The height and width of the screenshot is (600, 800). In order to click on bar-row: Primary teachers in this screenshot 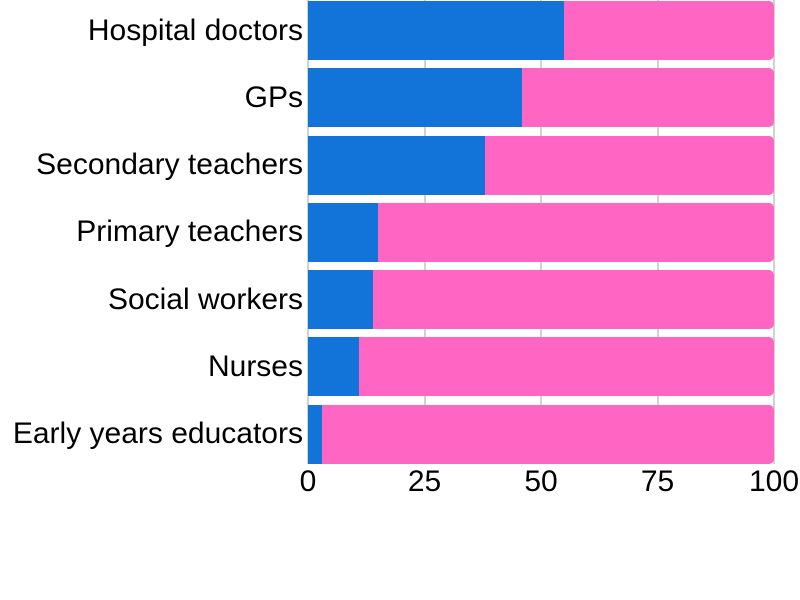, I will do `click(400, 232)`.